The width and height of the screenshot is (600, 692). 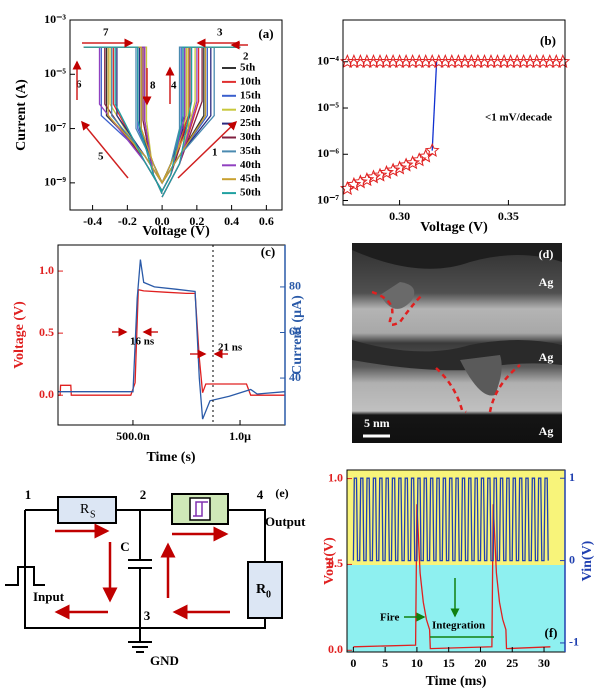 What do you see at coordinates (457, 343) in the screenshot?
I see `tem-image: (d) Ag Ag Ag 5 nm` at bounding box center [457, 343].